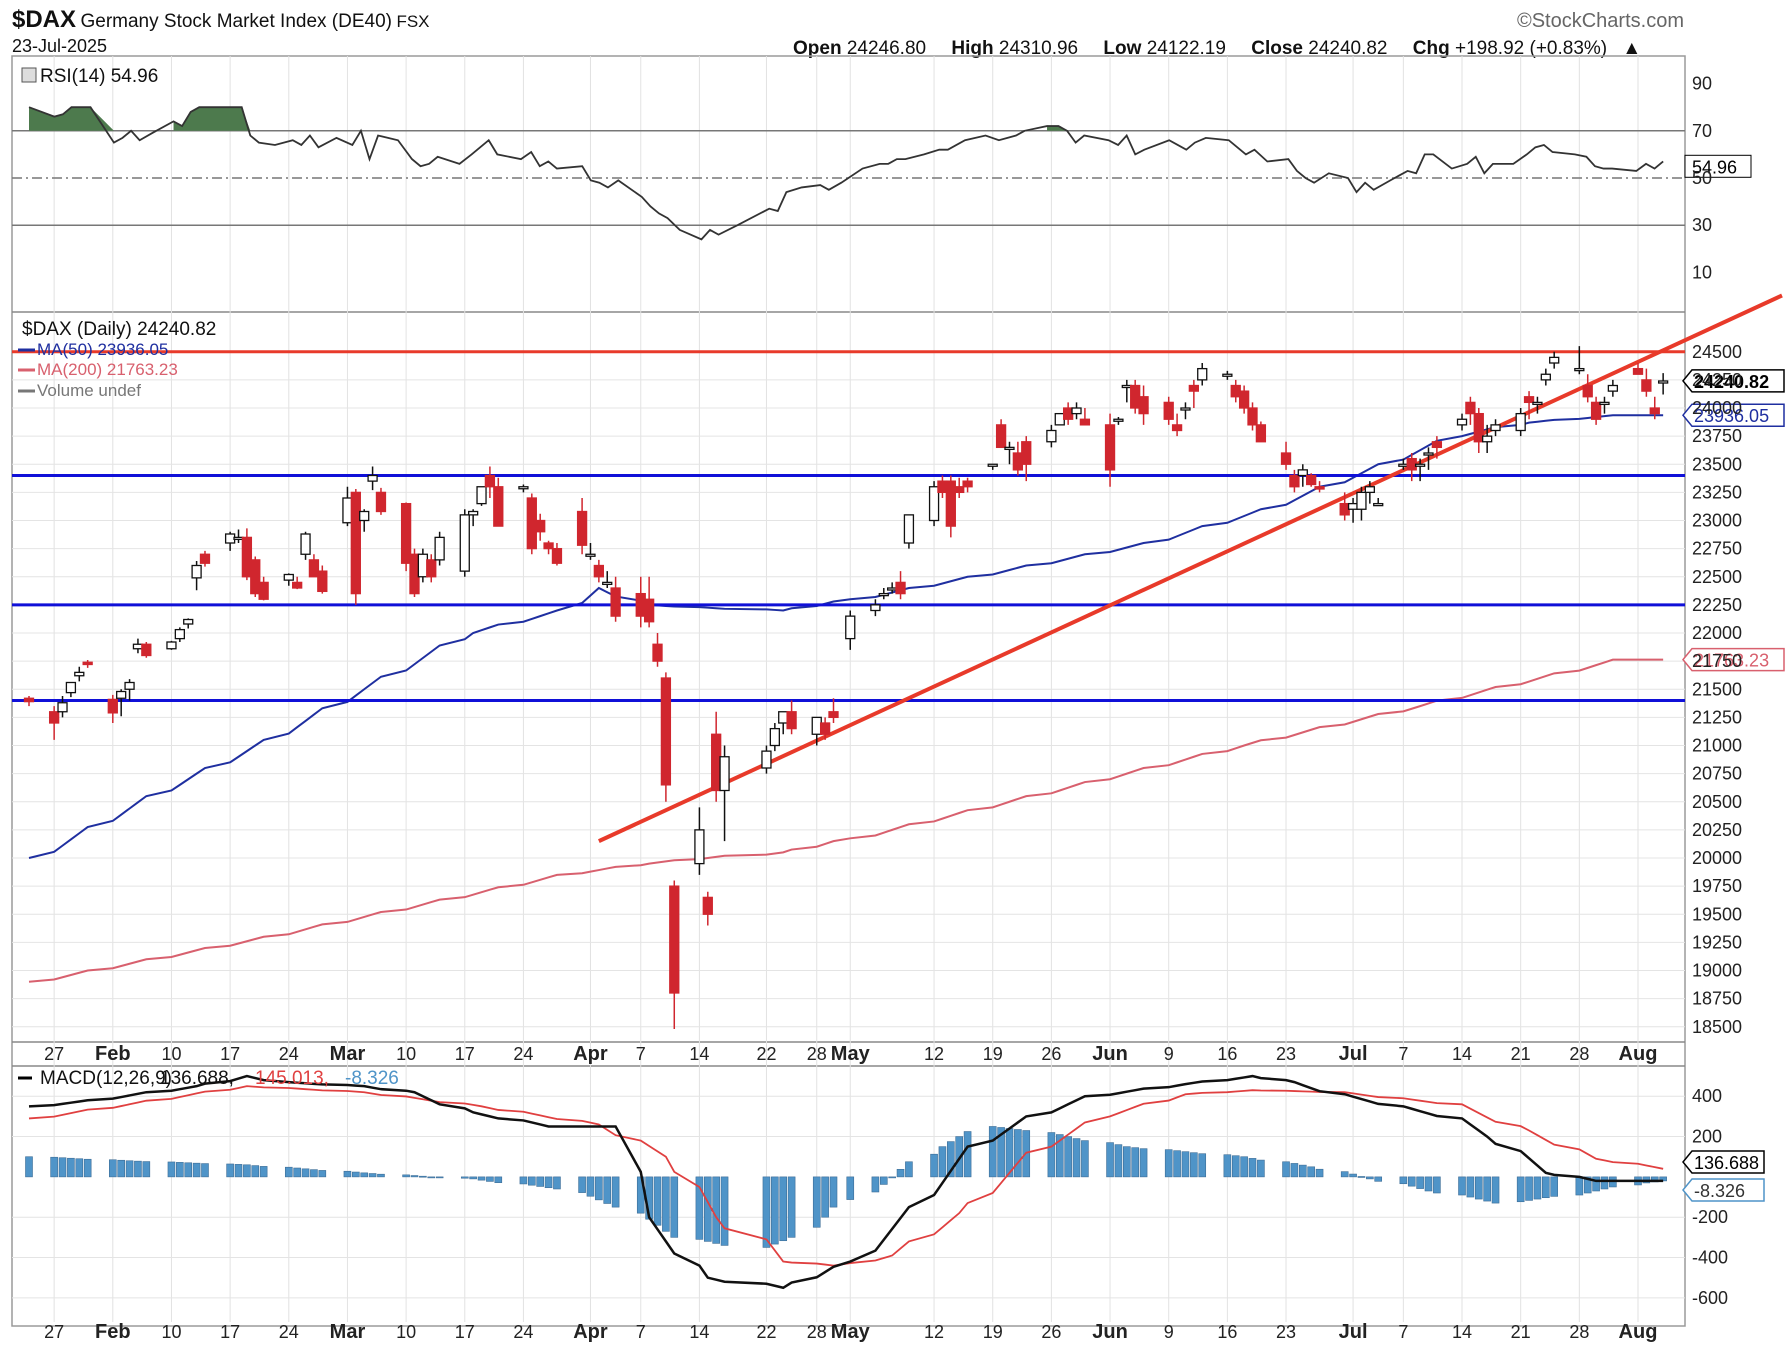 This screenshot has height=1350, width=1786. What do you see at coordinates (817, 1332) in the screenshot?
I see `x-tick-label: 28` at bounding box center [817, 1332].